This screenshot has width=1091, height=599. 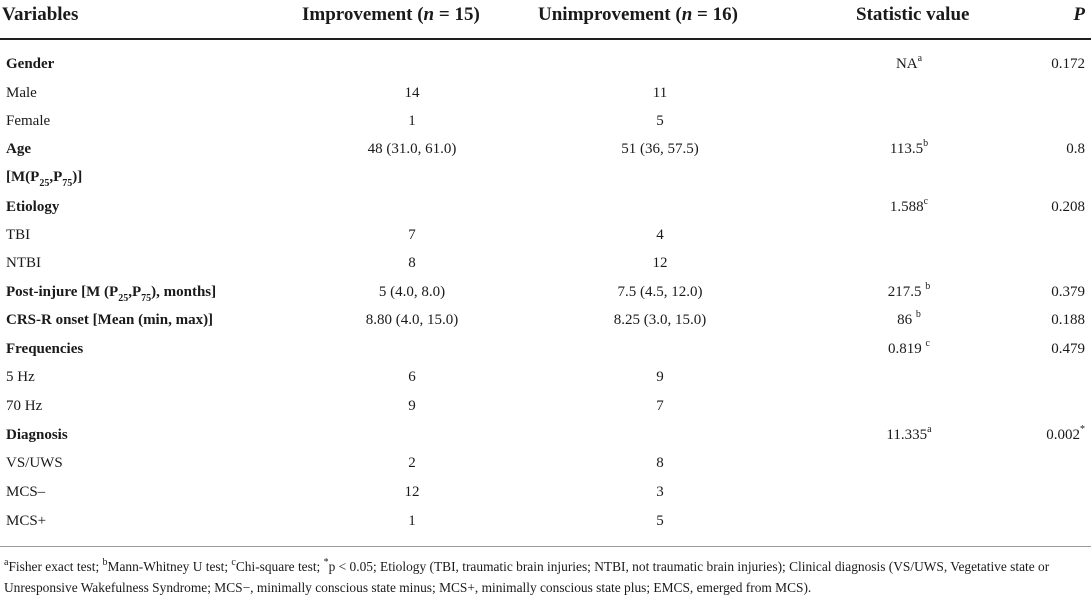 What do you see at coordinates (412, 463) in the screenshot?
I see `improvement-cell: 2` at bounding box center [412, 463].